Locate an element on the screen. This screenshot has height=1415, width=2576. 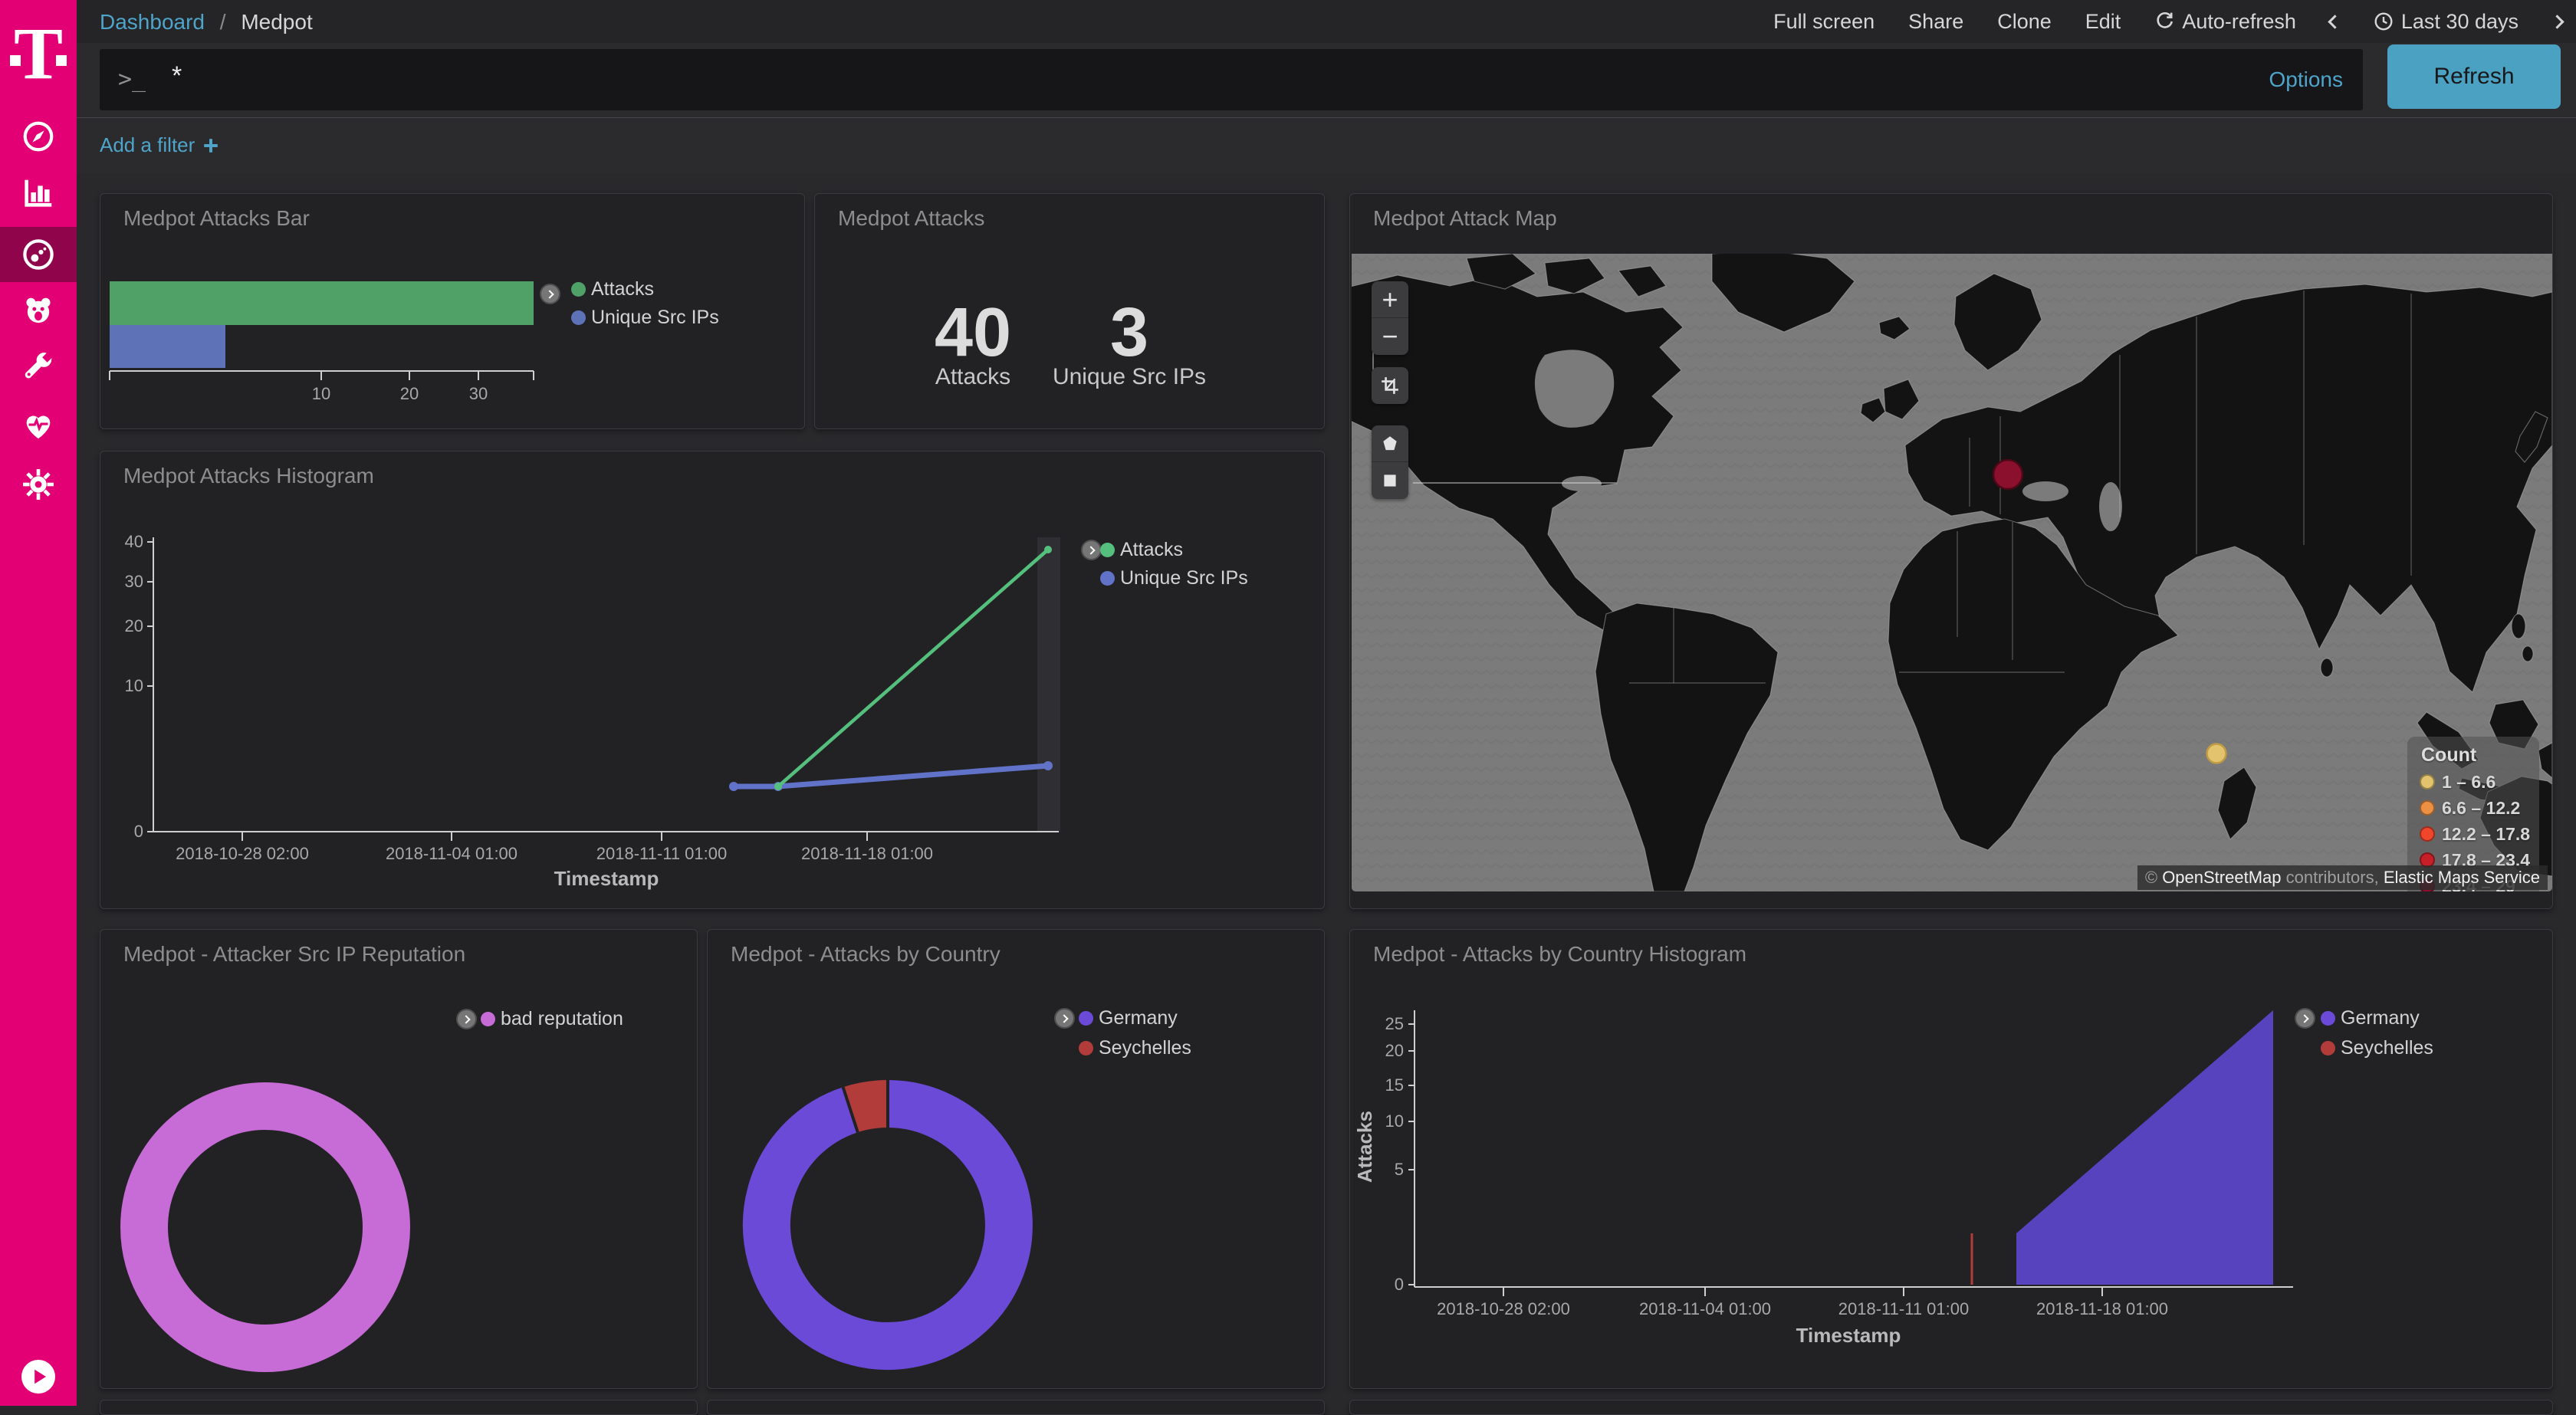
legend-item-bad-reputation: bad reputation is located at coordinates (562, 1018).